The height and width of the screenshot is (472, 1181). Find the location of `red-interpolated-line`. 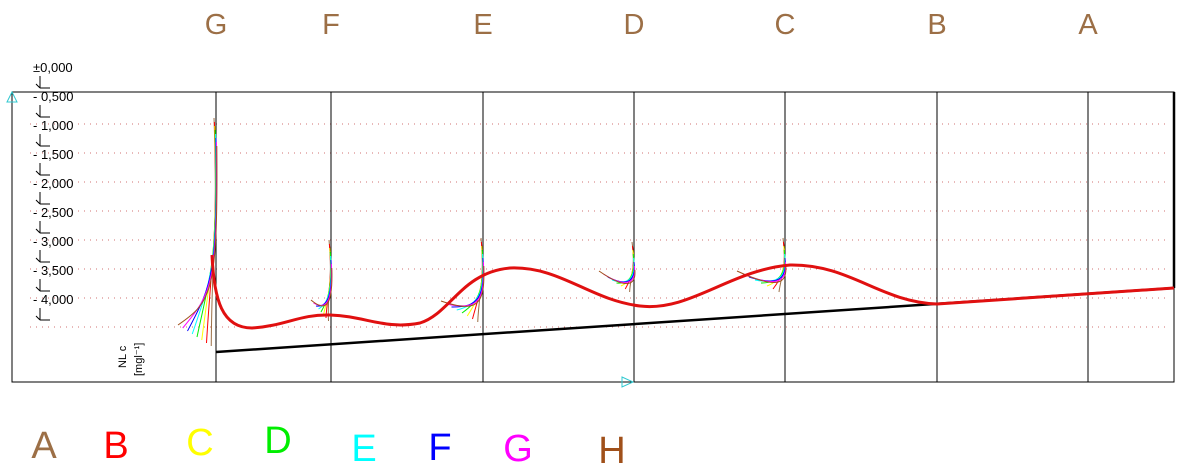

red-interpolated-line is located at coordinates (692, 292).